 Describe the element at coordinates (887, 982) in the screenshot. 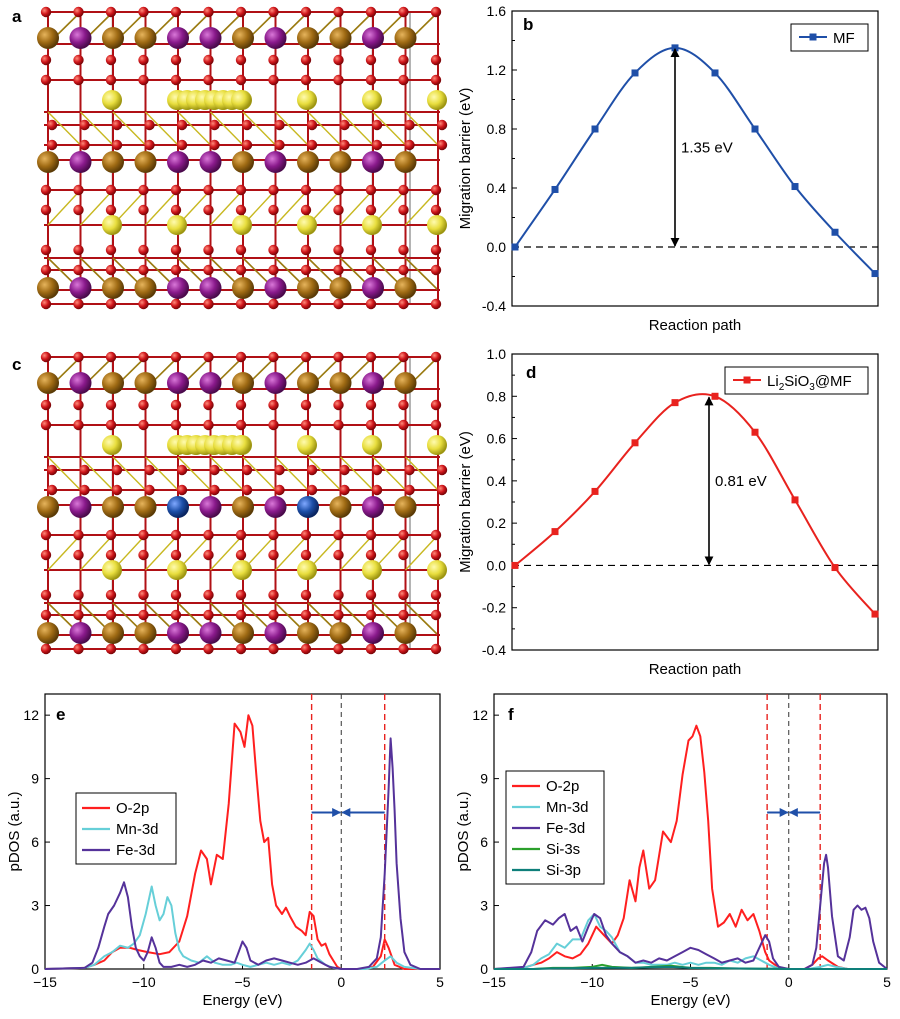

I see `x-tick-label: 5` at that location.